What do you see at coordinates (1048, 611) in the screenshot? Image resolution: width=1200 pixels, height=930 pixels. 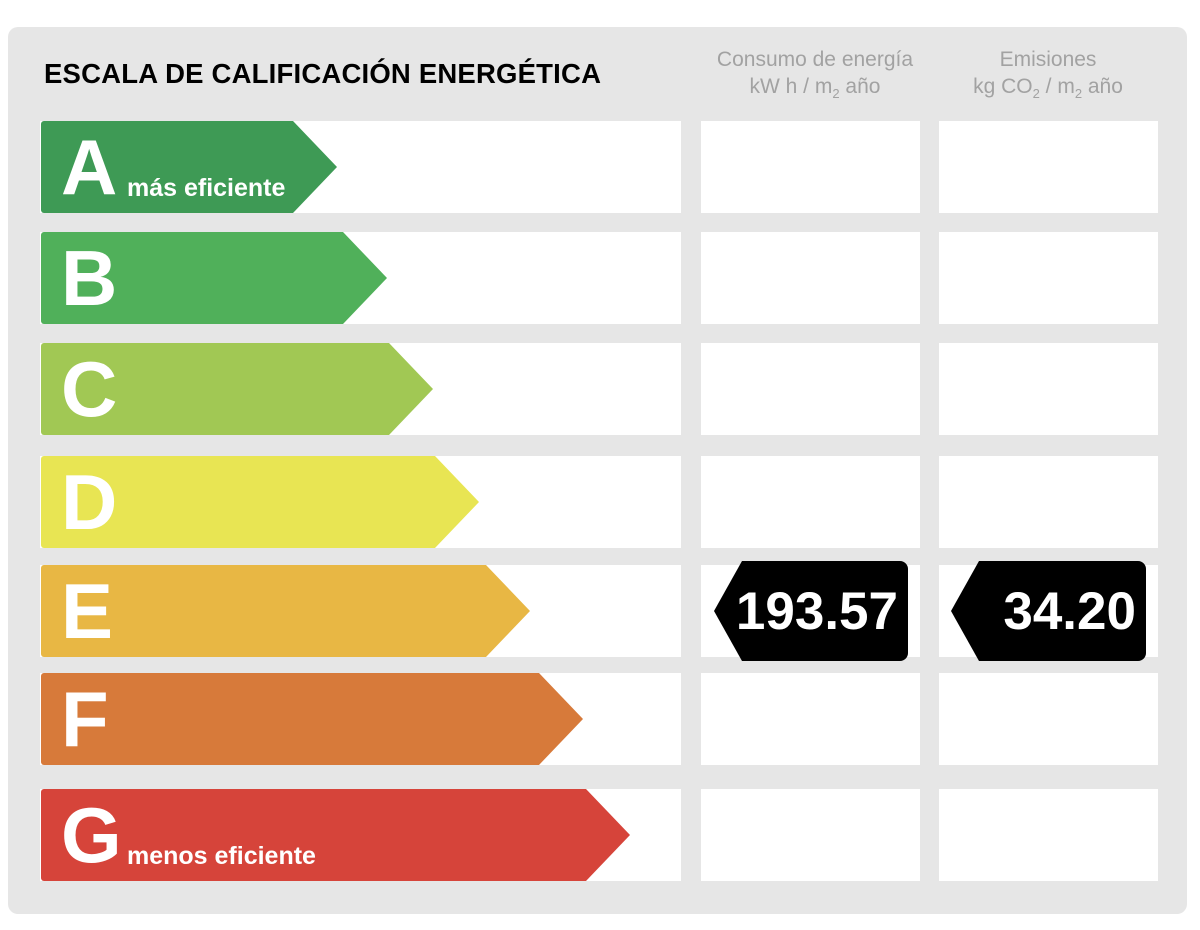 I see `emissions-value-marker: 34.20` at bounding box center [1048, 611].